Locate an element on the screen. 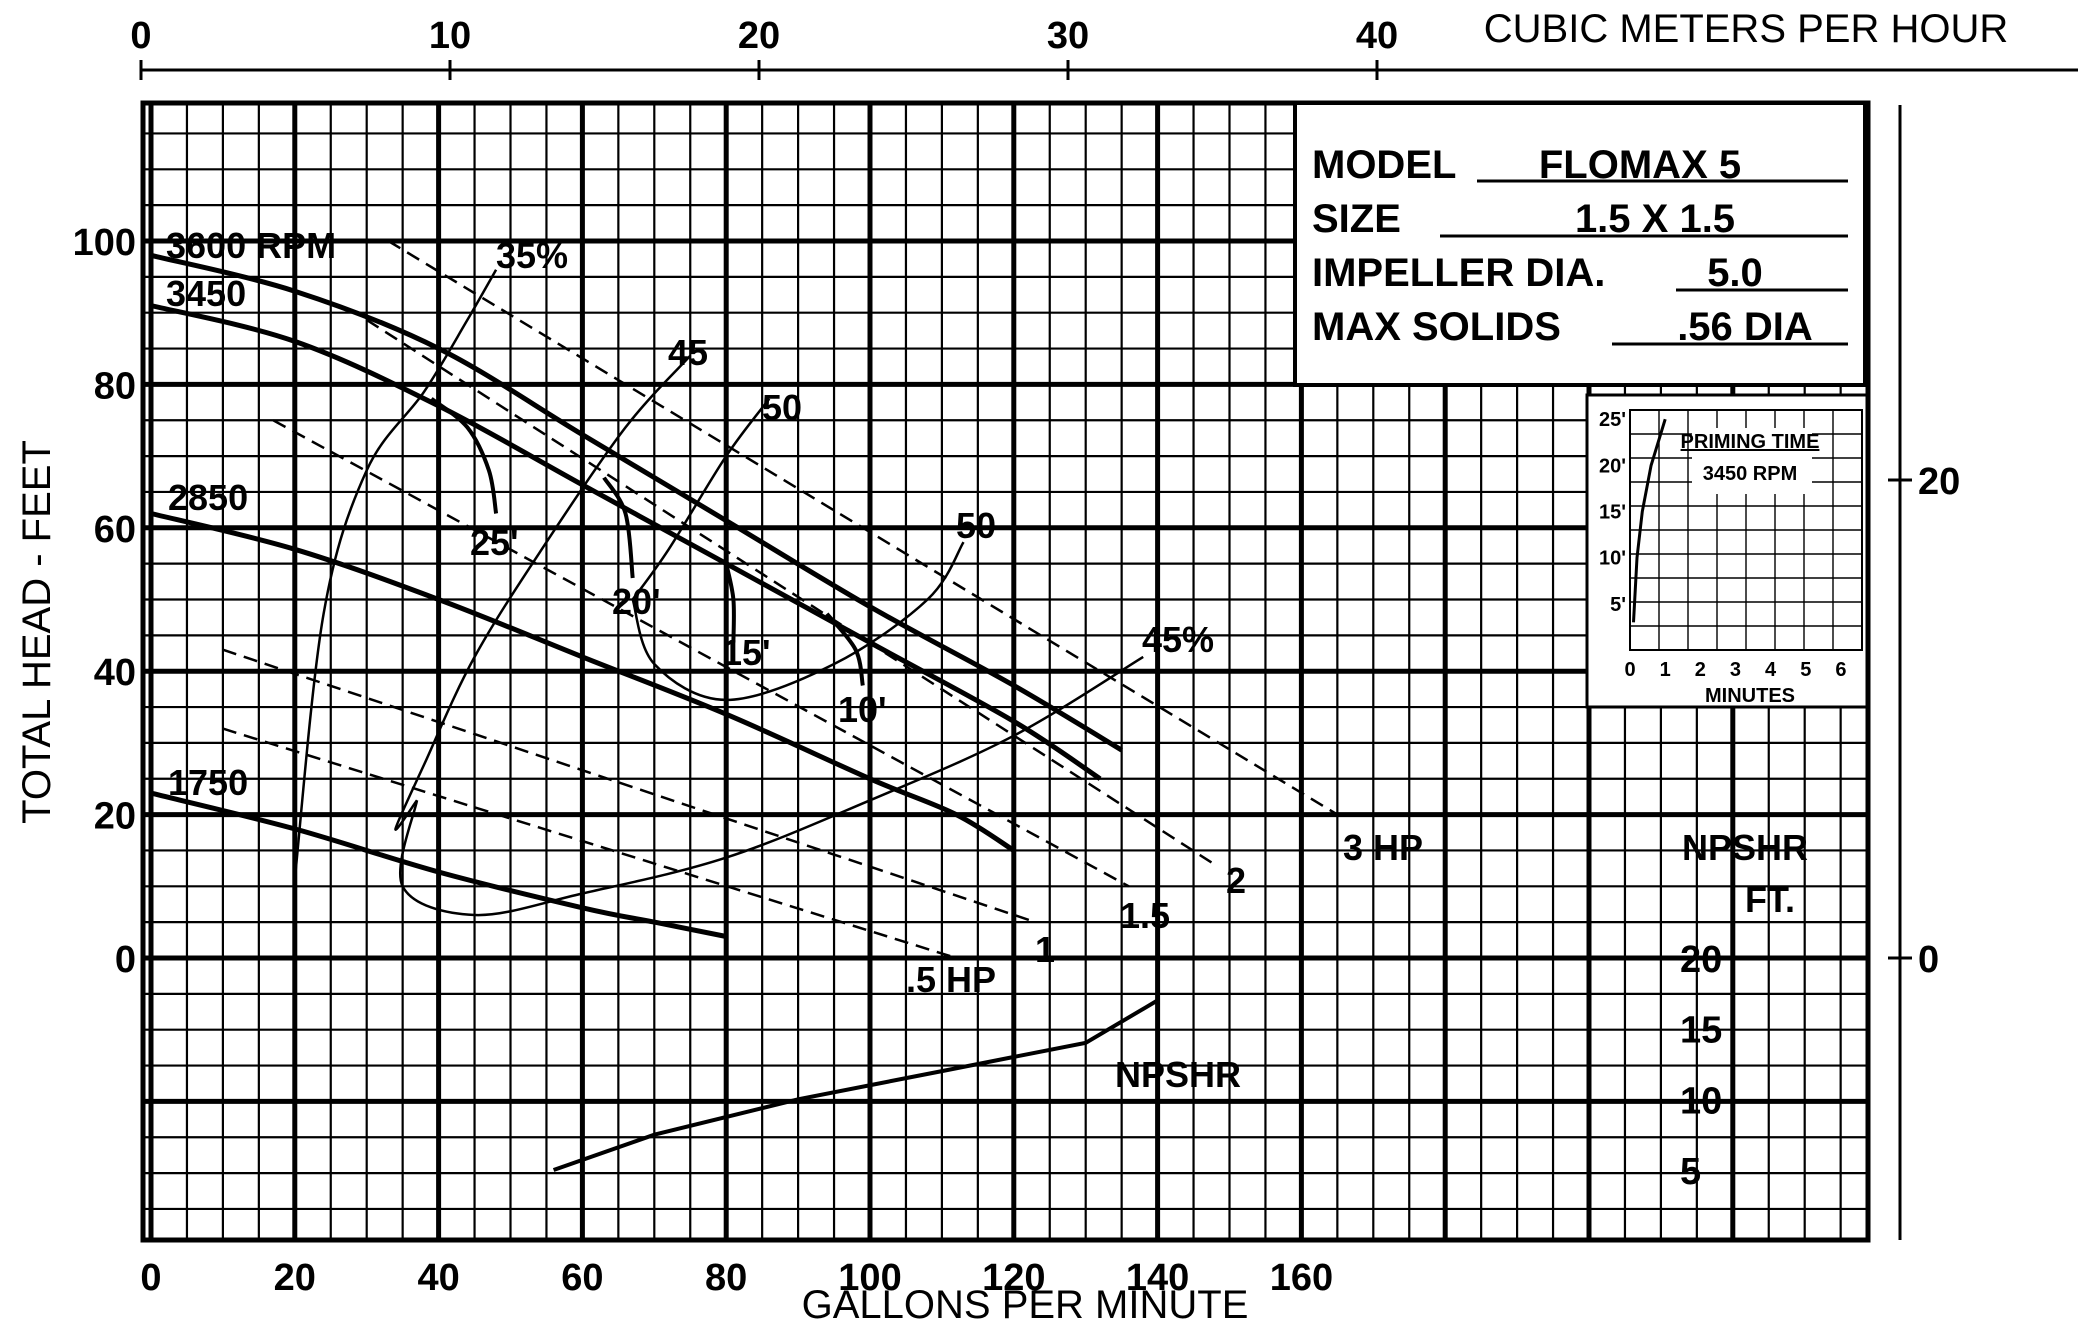 The image size is (2078, 1329). y-axis-ticks: 100 80 60 40 20 0 is located at coordinates (104, 601).